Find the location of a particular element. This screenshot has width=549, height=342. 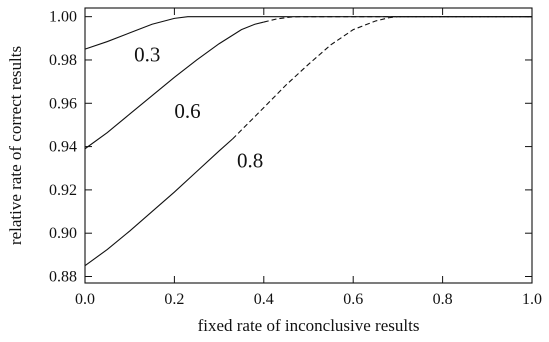

x-tick-label: 0.0 is located at coordinates (85, 299).